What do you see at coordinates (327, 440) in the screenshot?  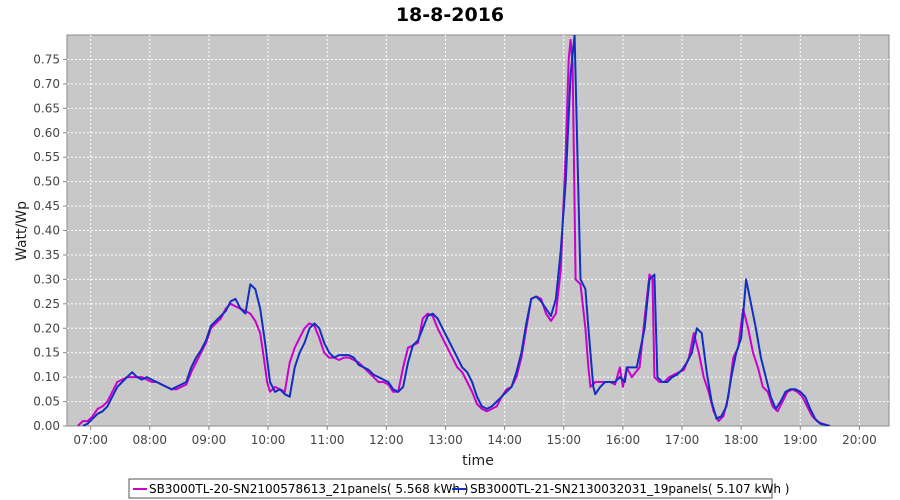 I see `x-tick-label: 11:00` at bounding box center [327, 440].